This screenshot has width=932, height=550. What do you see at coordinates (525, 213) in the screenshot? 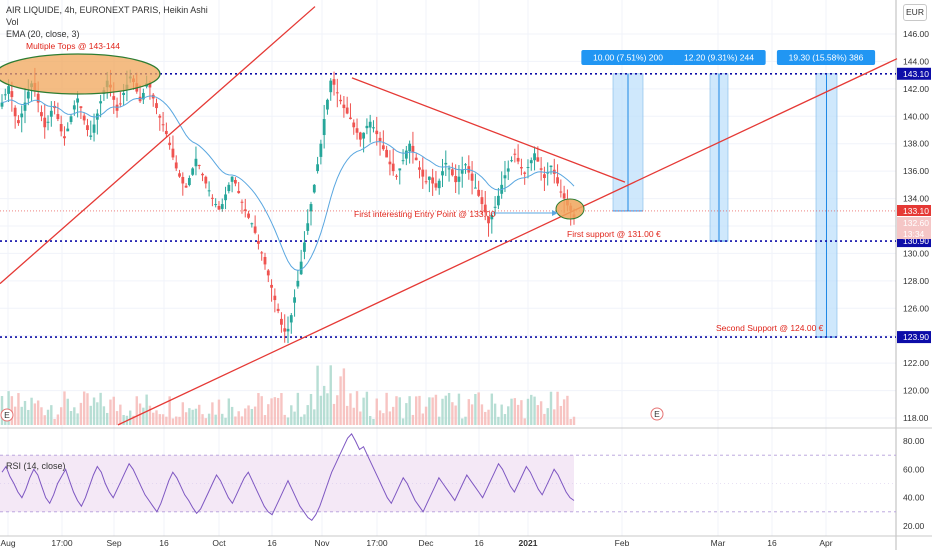
I see `entry-arrow` at bounding box center [525, 213].